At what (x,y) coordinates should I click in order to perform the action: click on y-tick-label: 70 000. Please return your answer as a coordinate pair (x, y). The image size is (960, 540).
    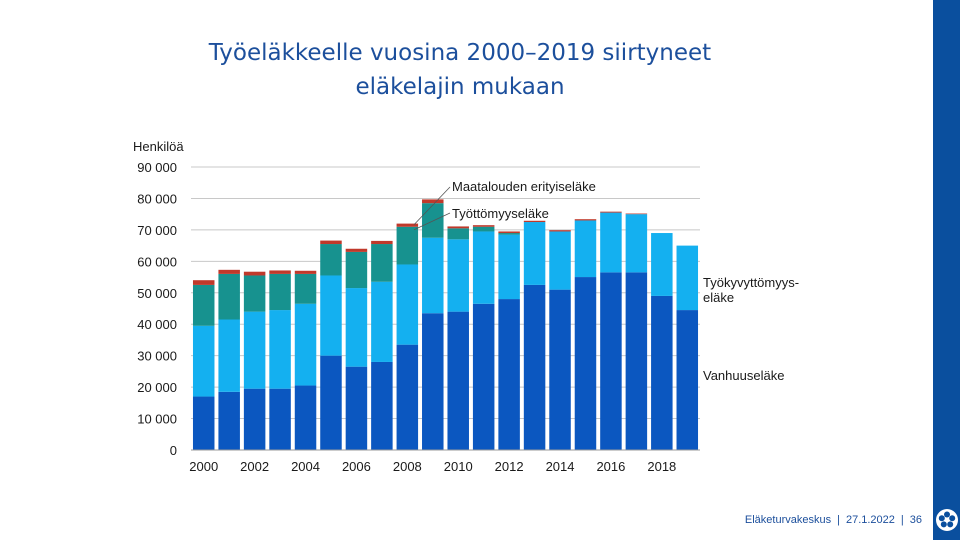
    Looking at the image, I should click on (157, 230).